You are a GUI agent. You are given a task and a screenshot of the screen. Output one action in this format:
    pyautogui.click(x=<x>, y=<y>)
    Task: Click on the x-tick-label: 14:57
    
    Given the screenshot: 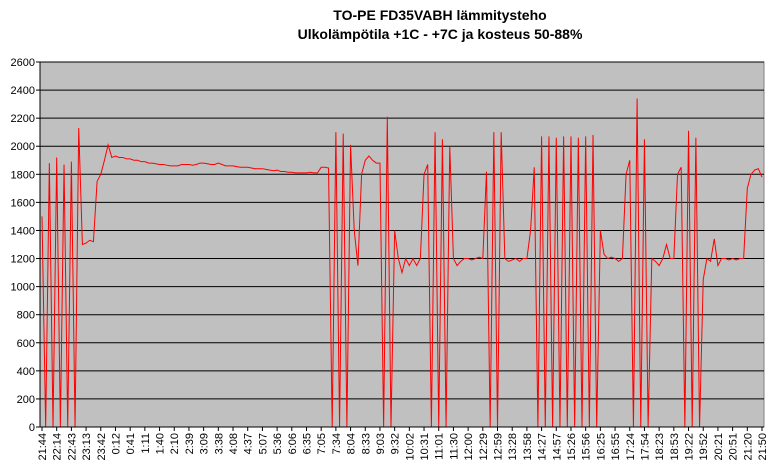 What is the action you would take?
    pyautogui.click(x=557, y=447)
    